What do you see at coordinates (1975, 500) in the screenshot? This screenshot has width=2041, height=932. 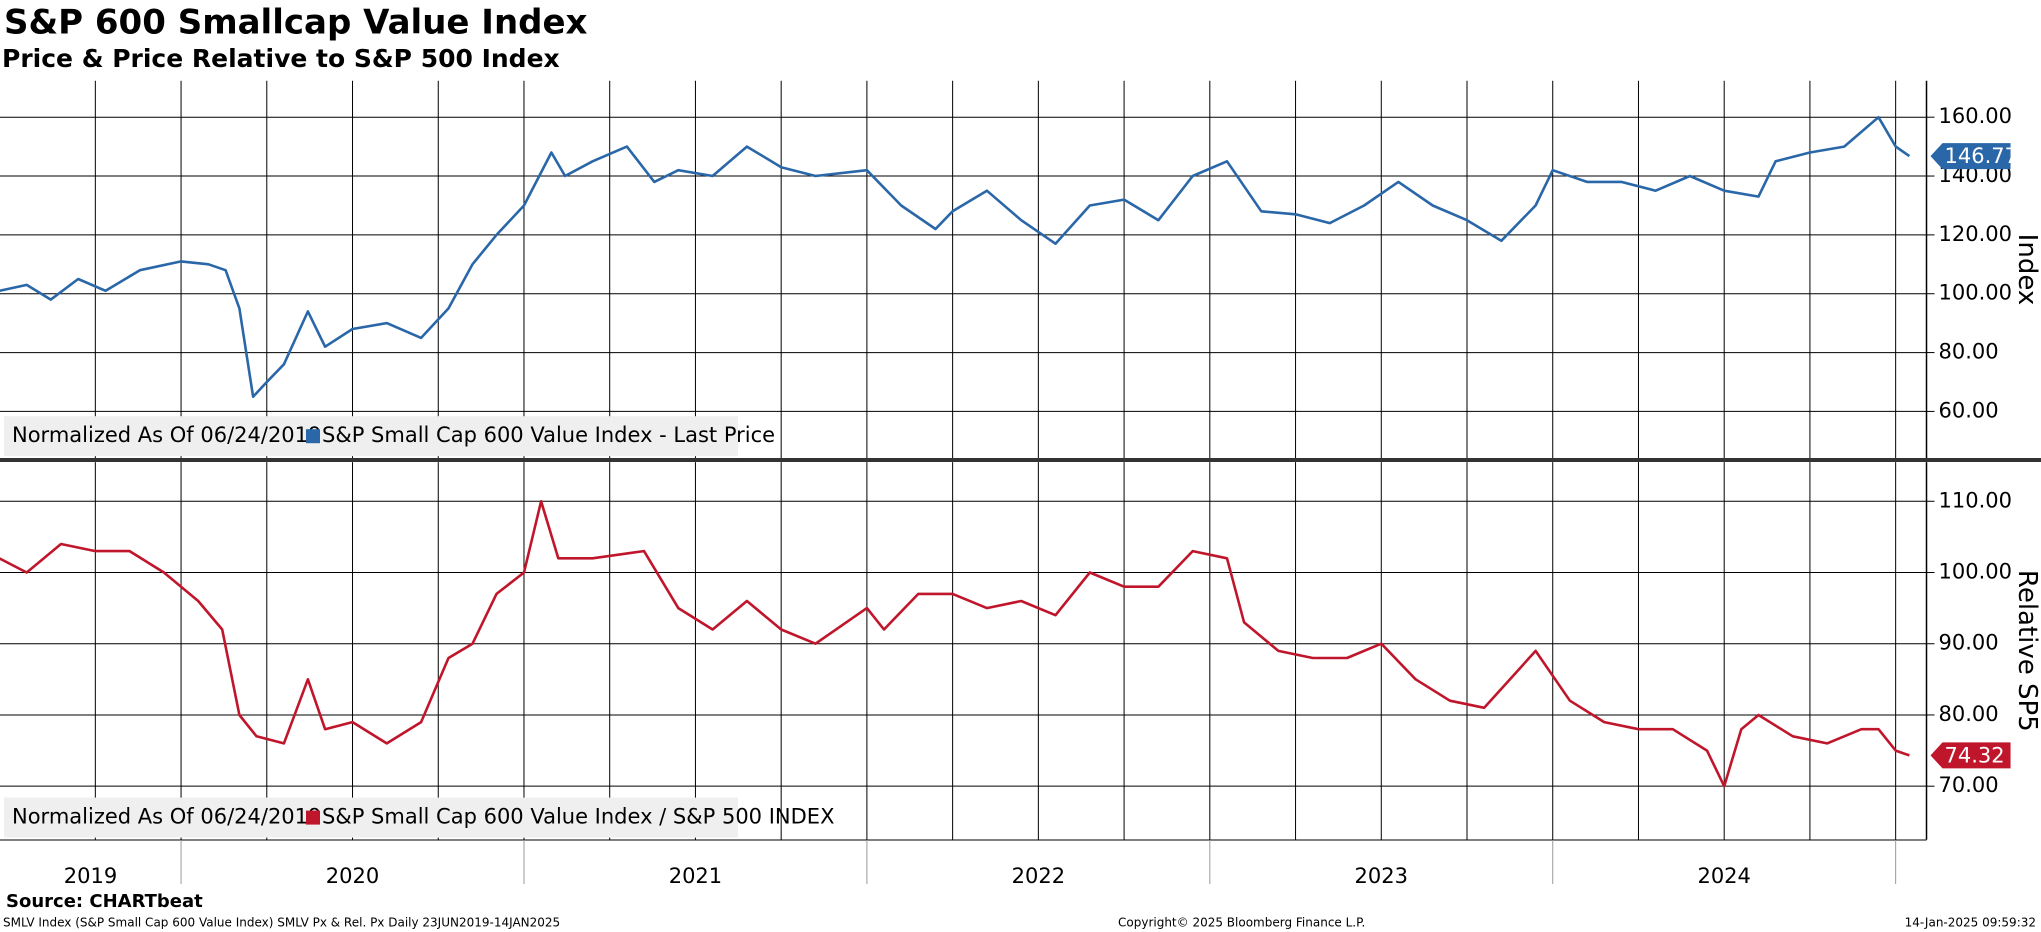 I see `y-tick-label: 110.00` at bounding box center [1975, 500].